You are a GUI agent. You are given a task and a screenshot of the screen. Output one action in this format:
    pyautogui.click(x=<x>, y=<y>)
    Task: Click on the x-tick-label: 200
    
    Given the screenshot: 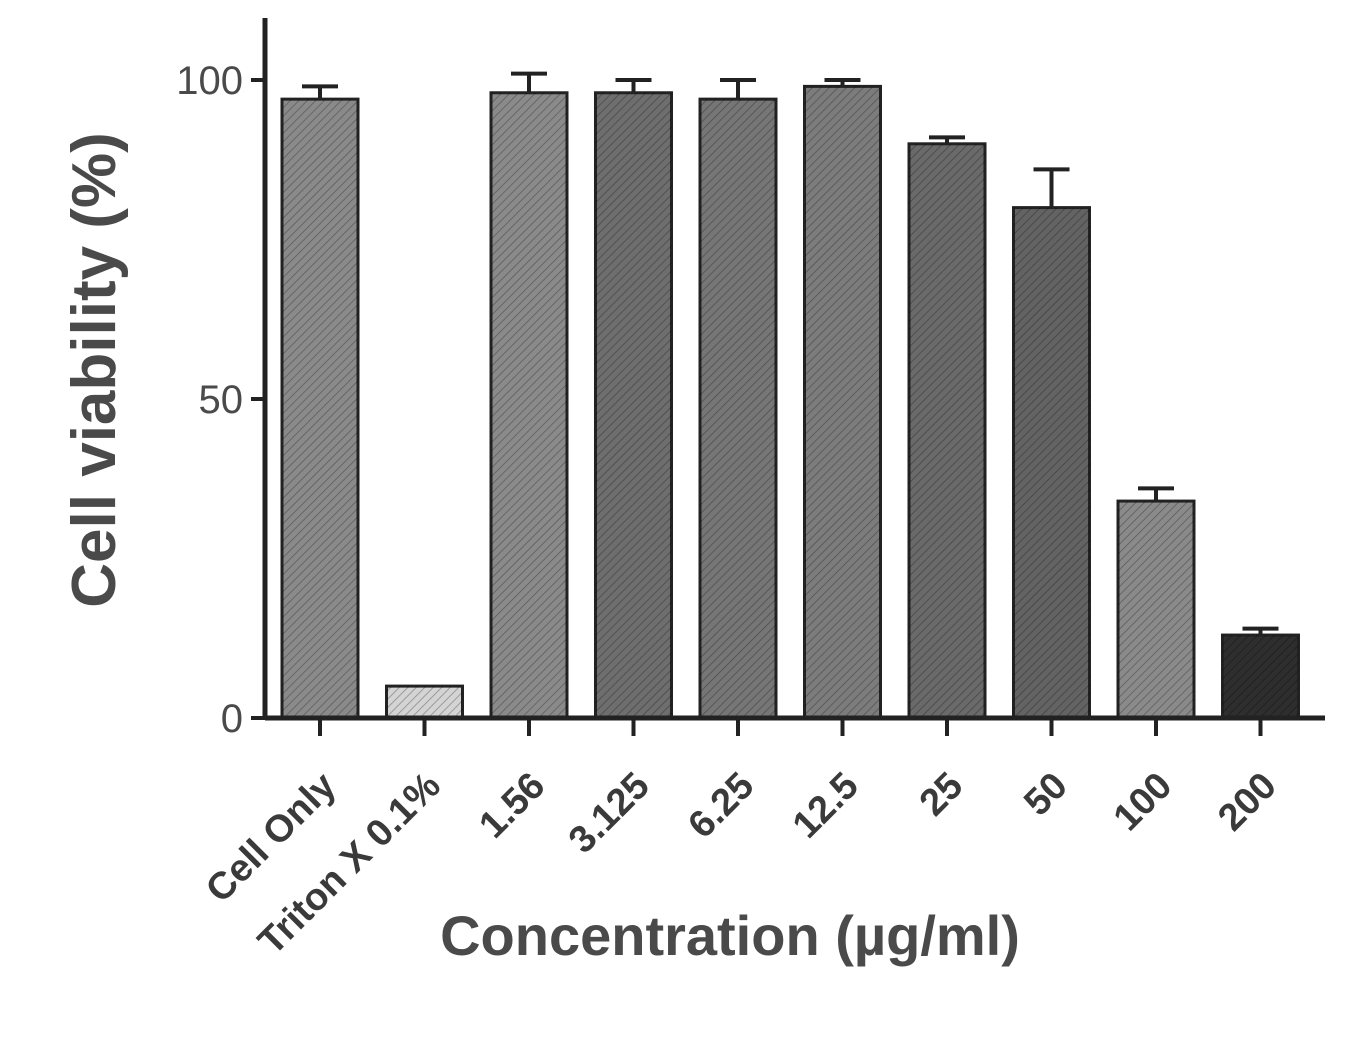 What is the action you would take?
    pyautogui.click(x=1247, y=802)
    